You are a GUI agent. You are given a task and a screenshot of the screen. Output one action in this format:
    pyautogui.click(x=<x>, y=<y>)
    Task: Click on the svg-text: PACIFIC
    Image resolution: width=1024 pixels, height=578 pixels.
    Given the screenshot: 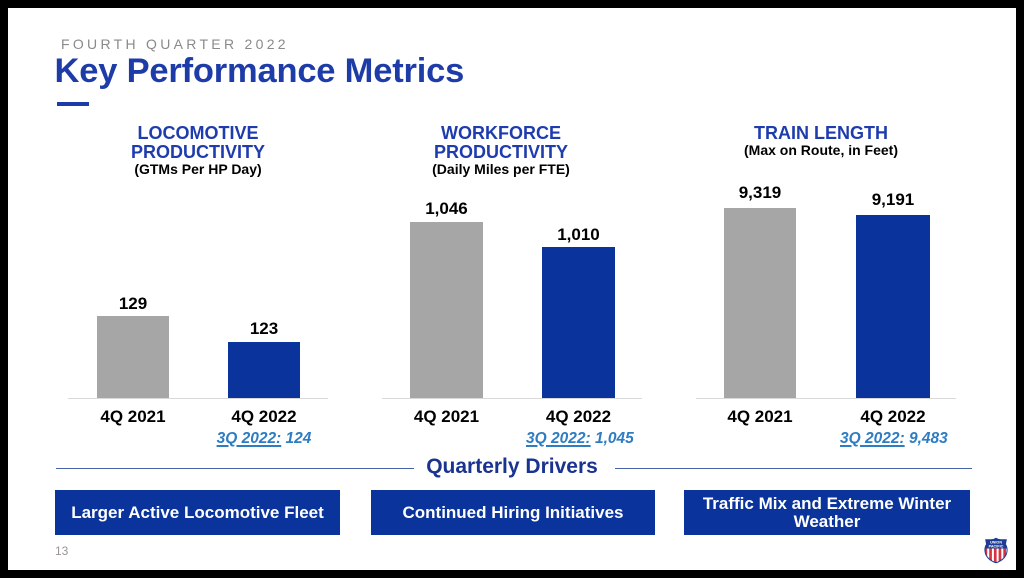 What is the action you would take?
    pyautogui.click(x=995, y=546)
    